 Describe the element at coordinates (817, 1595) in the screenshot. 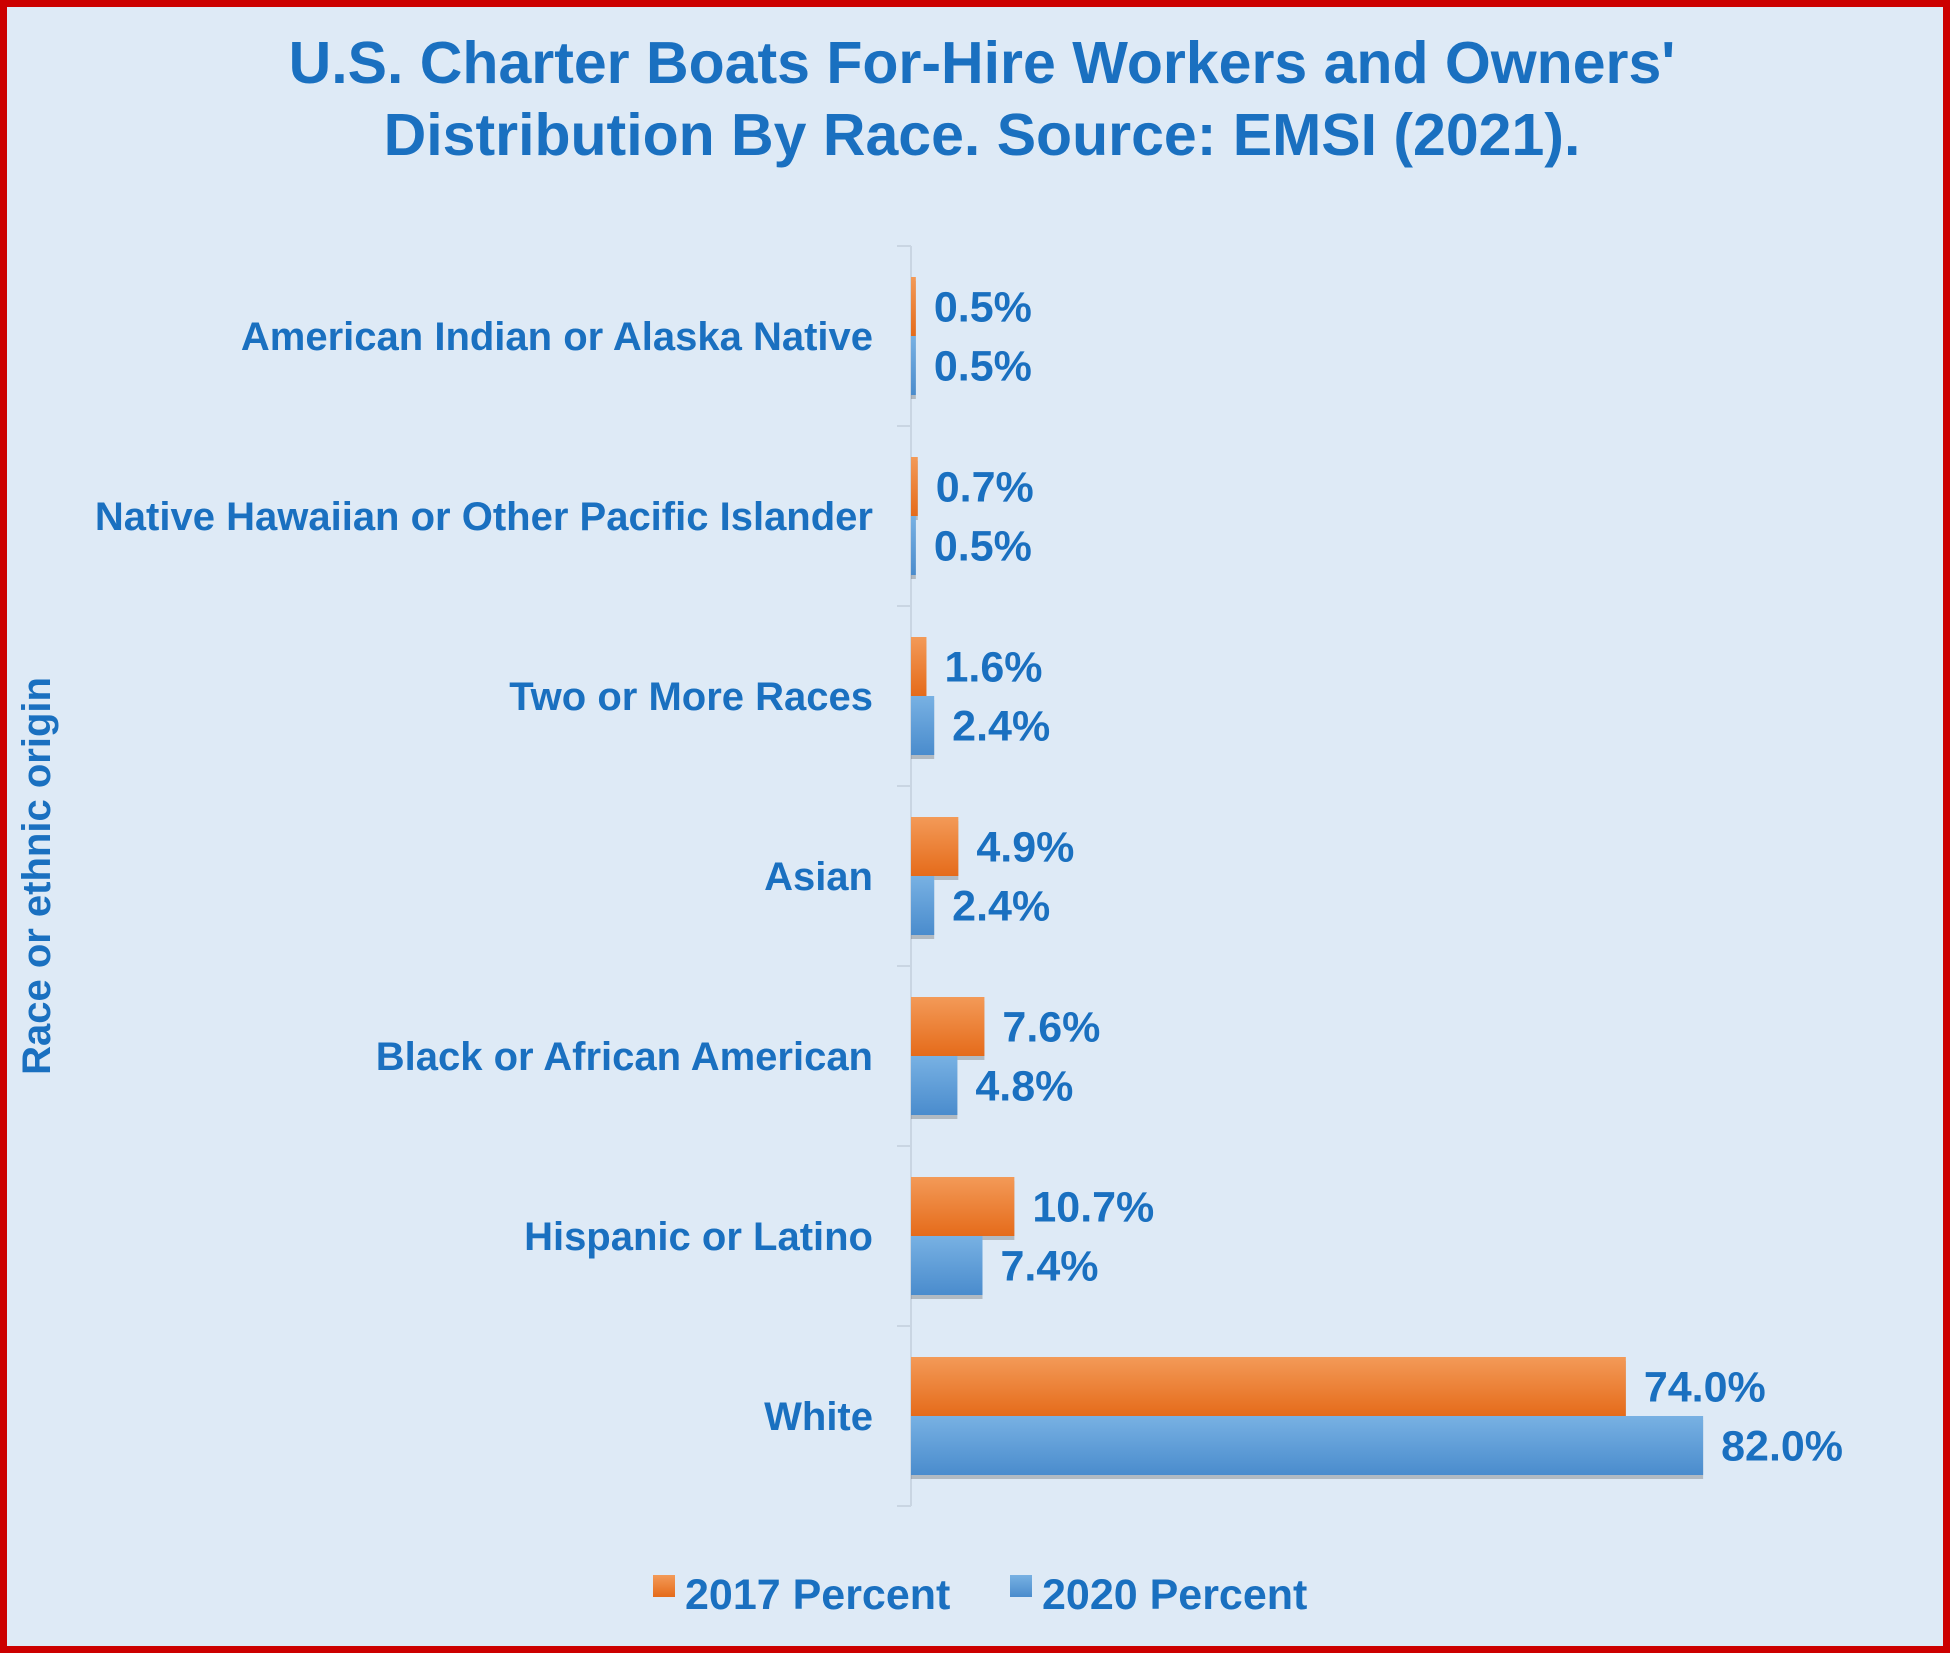

I see `legend-label: 2017 Percent` at that location.